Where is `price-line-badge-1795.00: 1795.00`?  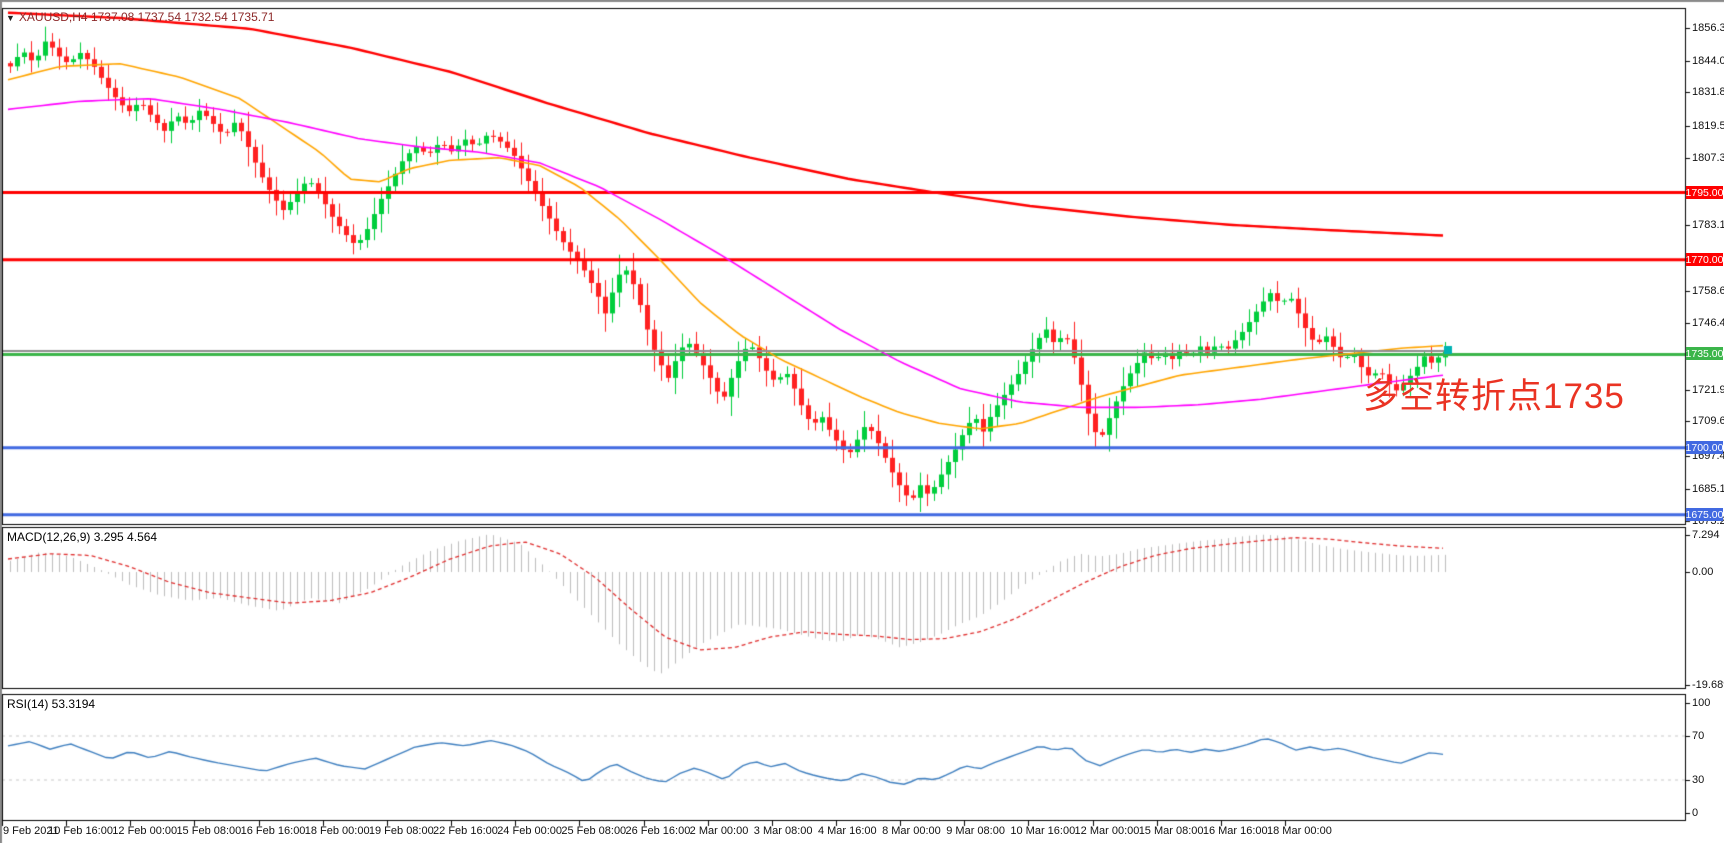
price-line-badge-1795.00: 1795.00 is located at coordinates (1704, 192).